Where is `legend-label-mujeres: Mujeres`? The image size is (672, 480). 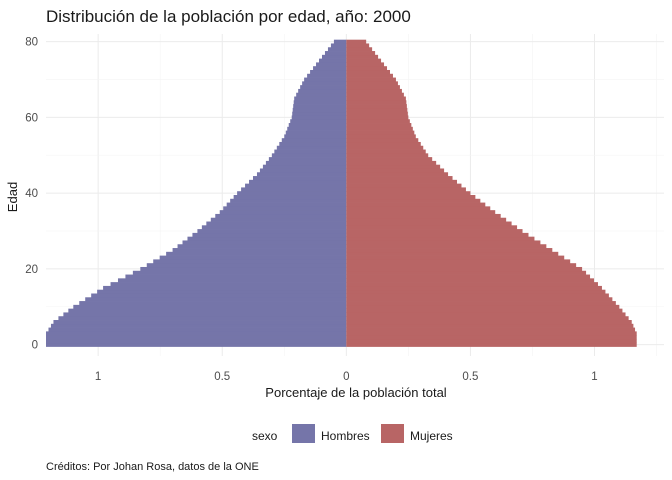 legend-label-mujeres: Mujeres is located at coordinates (431, 436).